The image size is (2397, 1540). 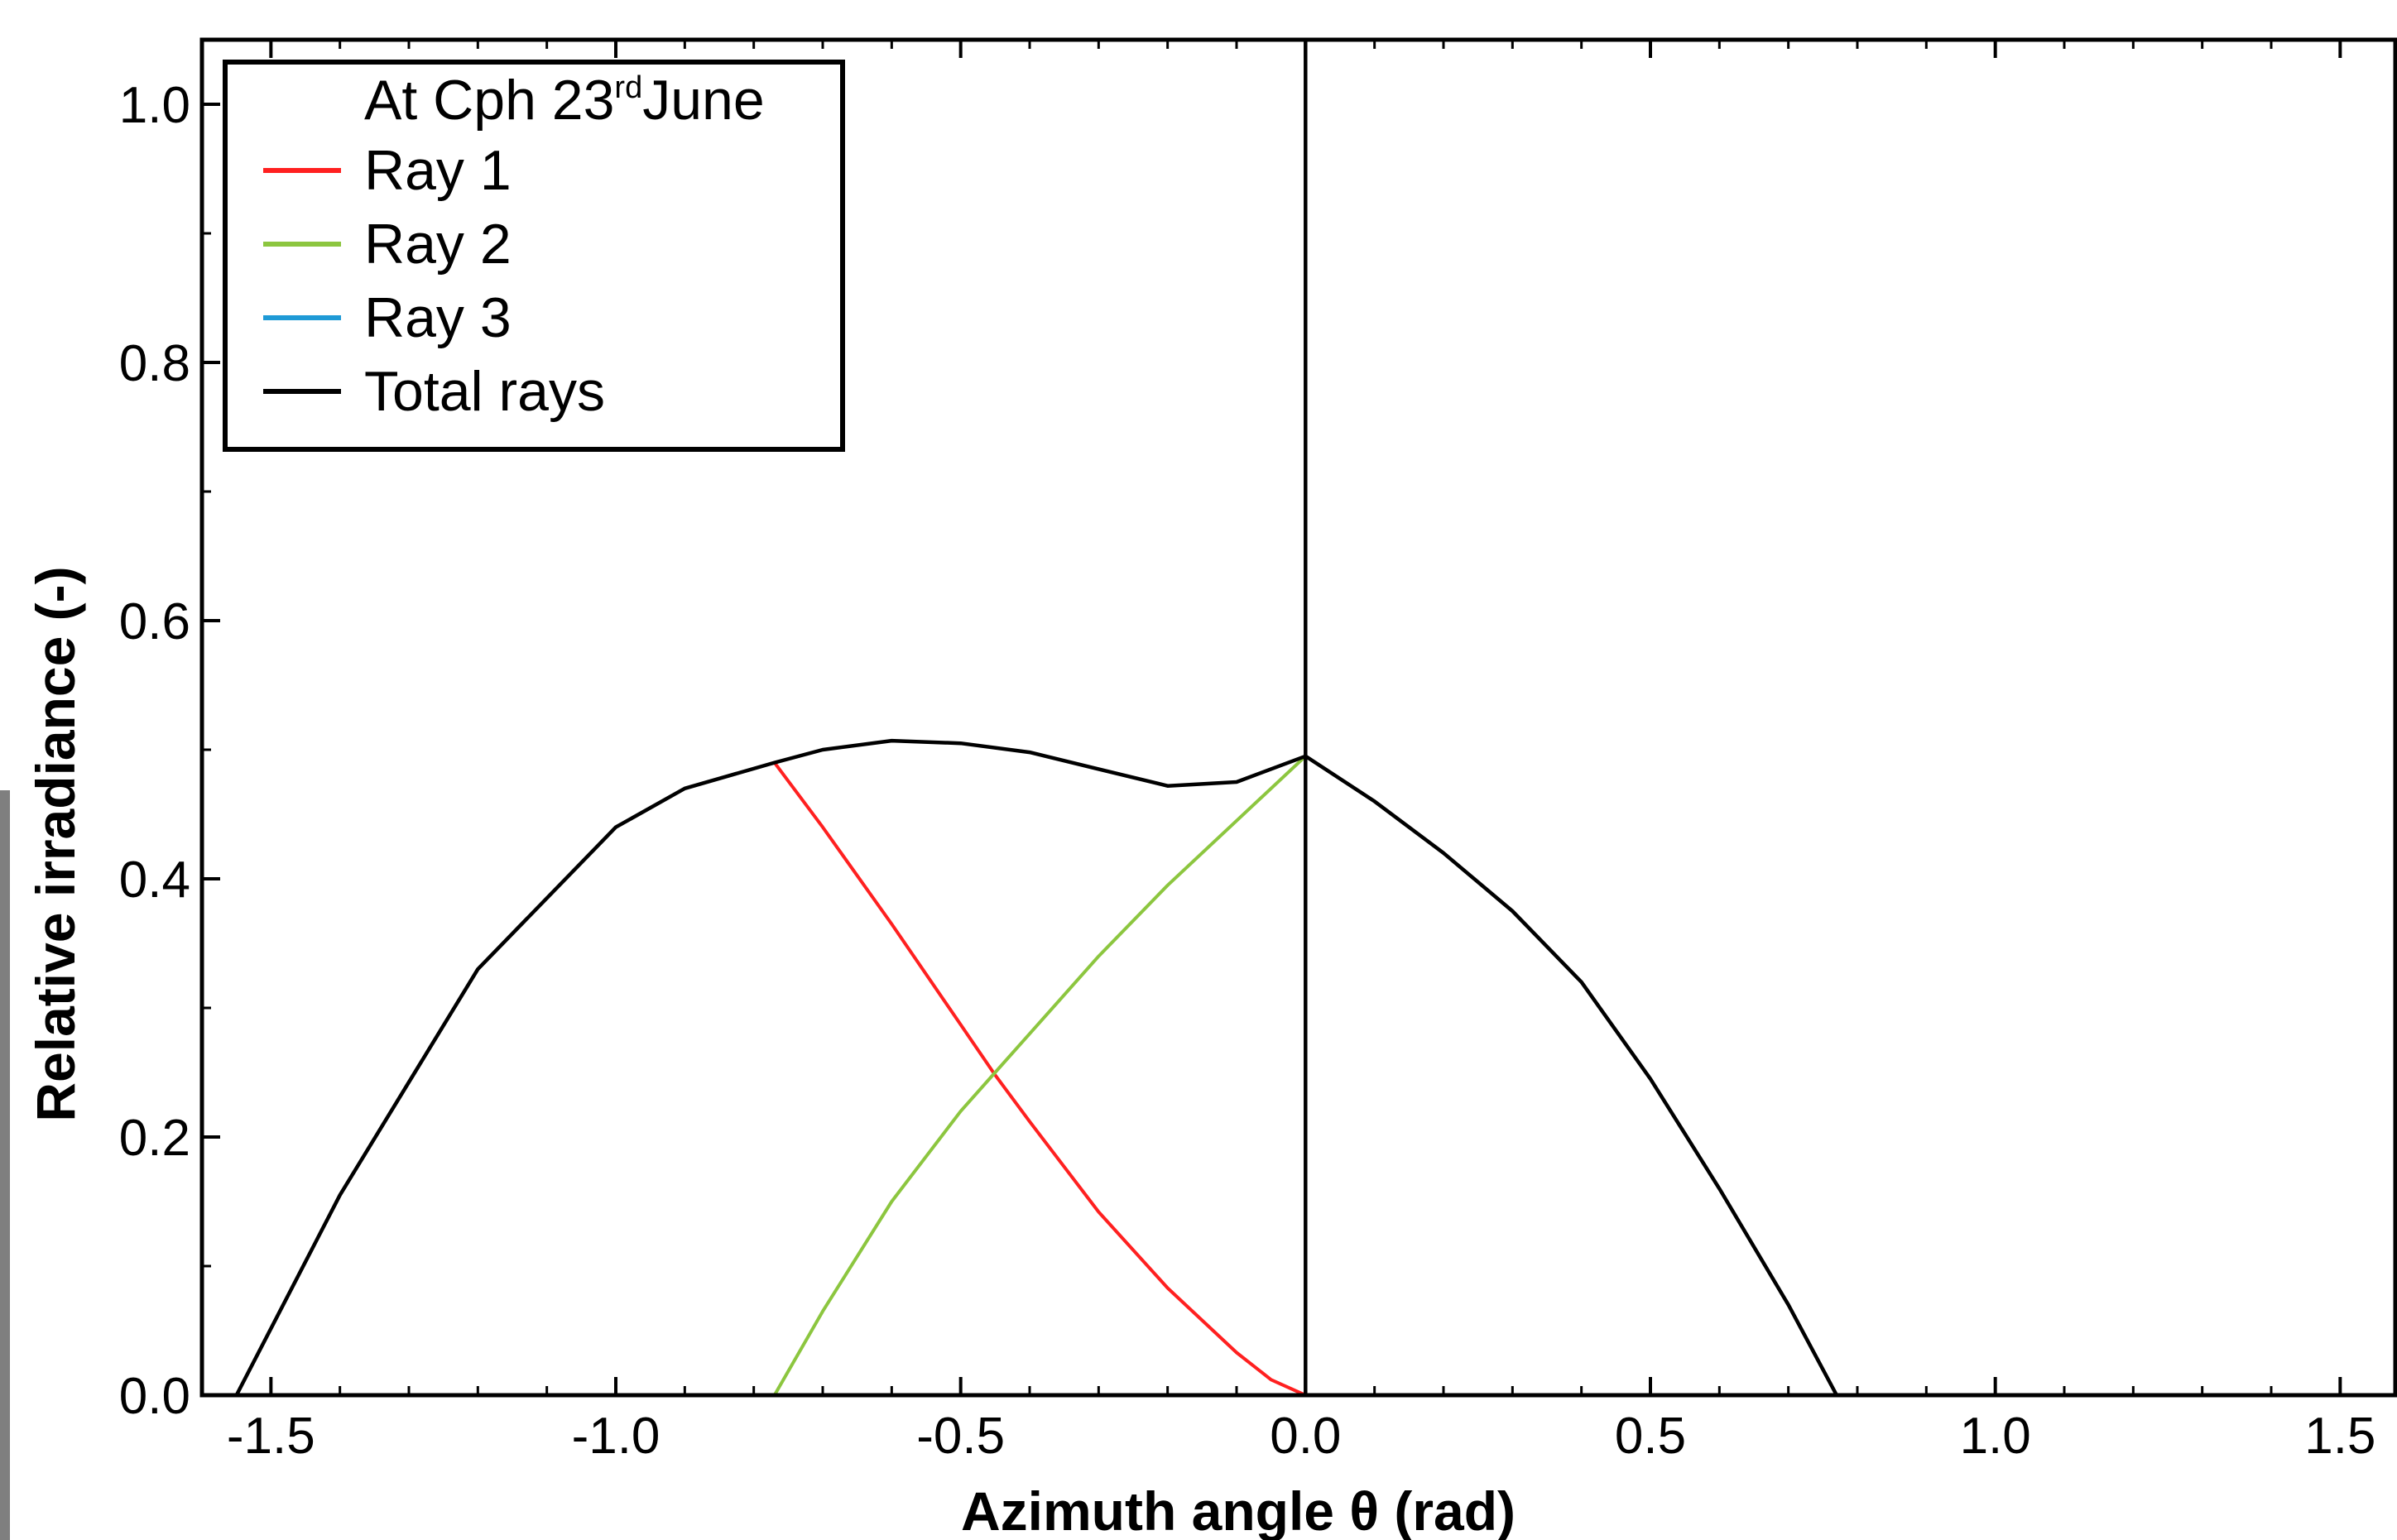 I want to click on y-tick-label: 0.2, so click(x=154, y=1138).